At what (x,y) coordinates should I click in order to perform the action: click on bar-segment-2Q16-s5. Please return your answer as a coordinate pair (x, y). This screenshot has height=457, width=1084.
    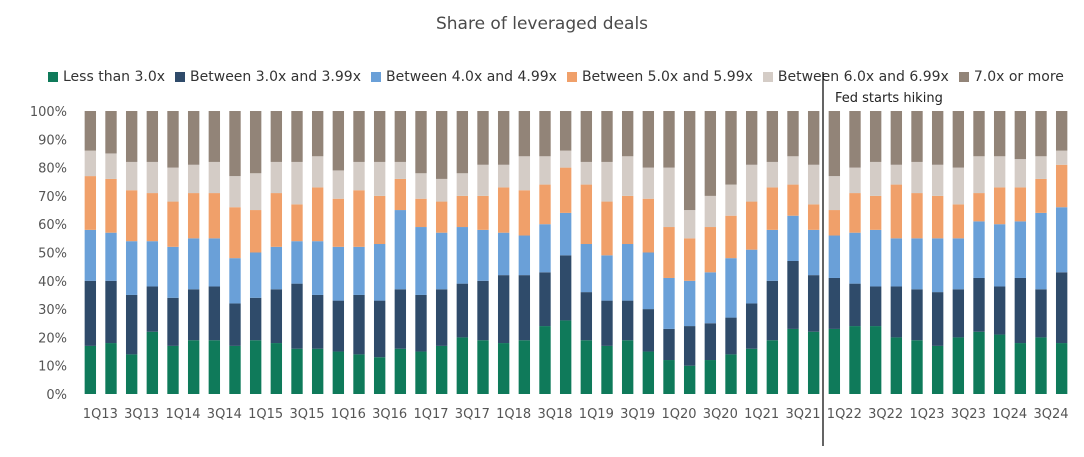
    Looking at the image, I should click on (359, 136).